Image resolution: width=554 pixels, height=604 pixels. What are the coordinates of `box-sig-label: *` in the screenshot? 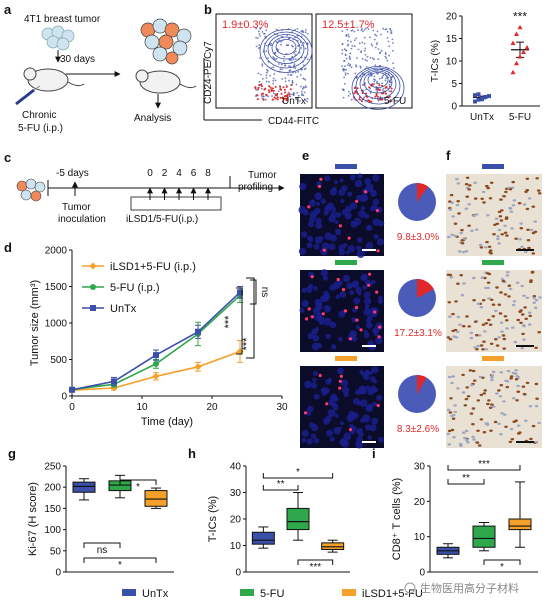 It's located at (120, 565).